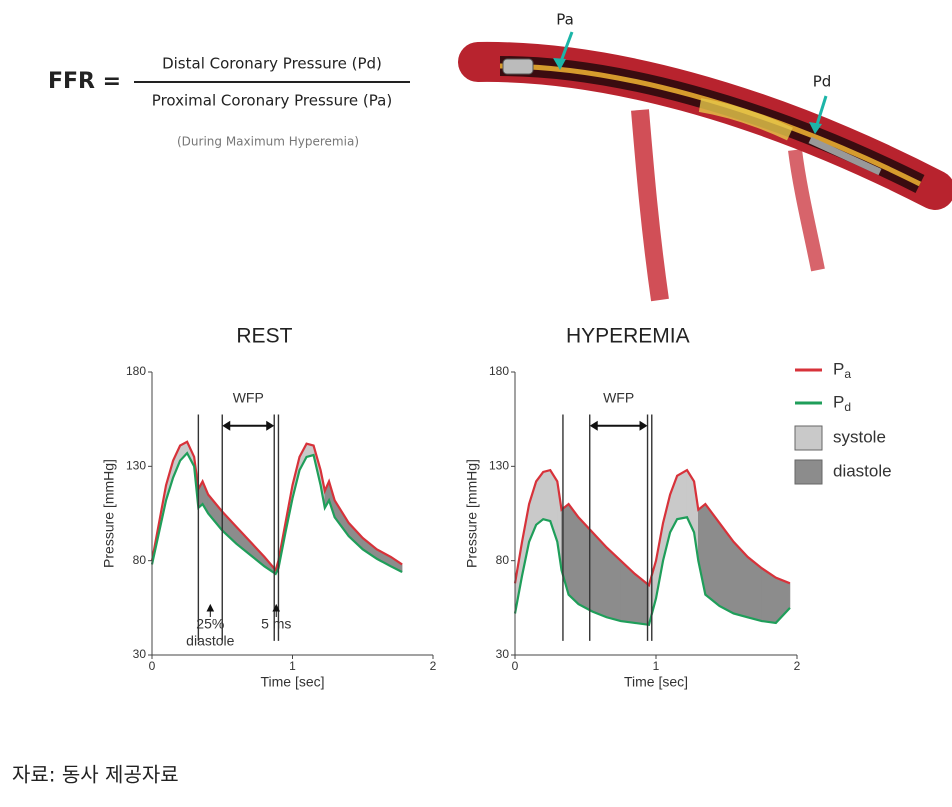 This screenshot has width=952, height=807. I want to click on formula-numerator: Distal Coronary Pressure (Pd), so click(272, 64).